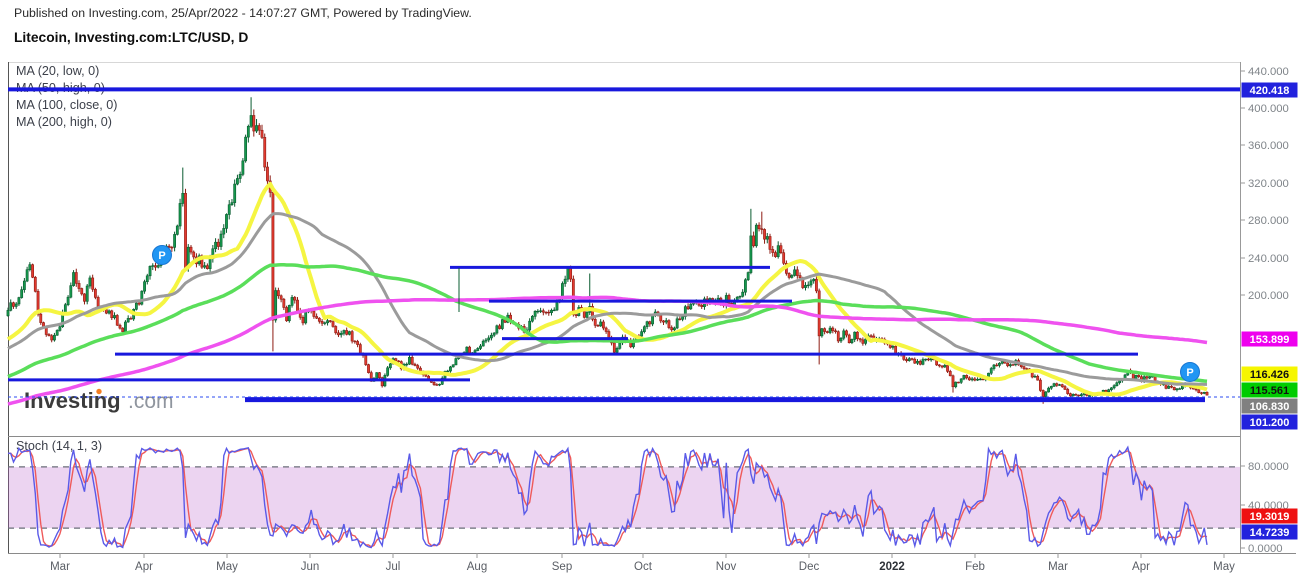 Image resolution: width=1299 pixels, height=580 pixels. I want to click on svg-text: 115.561, so click(1269, 391).